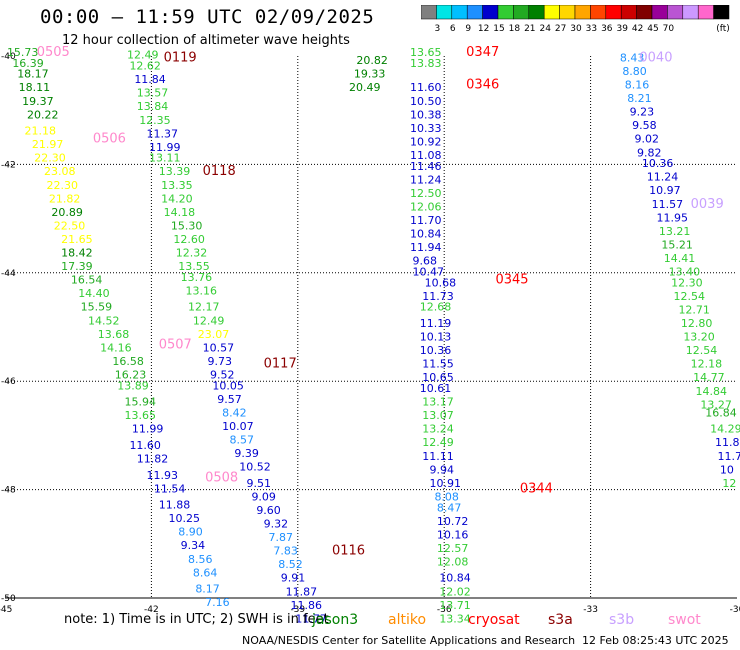 The width and height of the screenshot is (740, 650). What do you see at coordinates (735, 610) in the screenshot?
I see `x-tick-label: -30` at bounding box center [735, 610].